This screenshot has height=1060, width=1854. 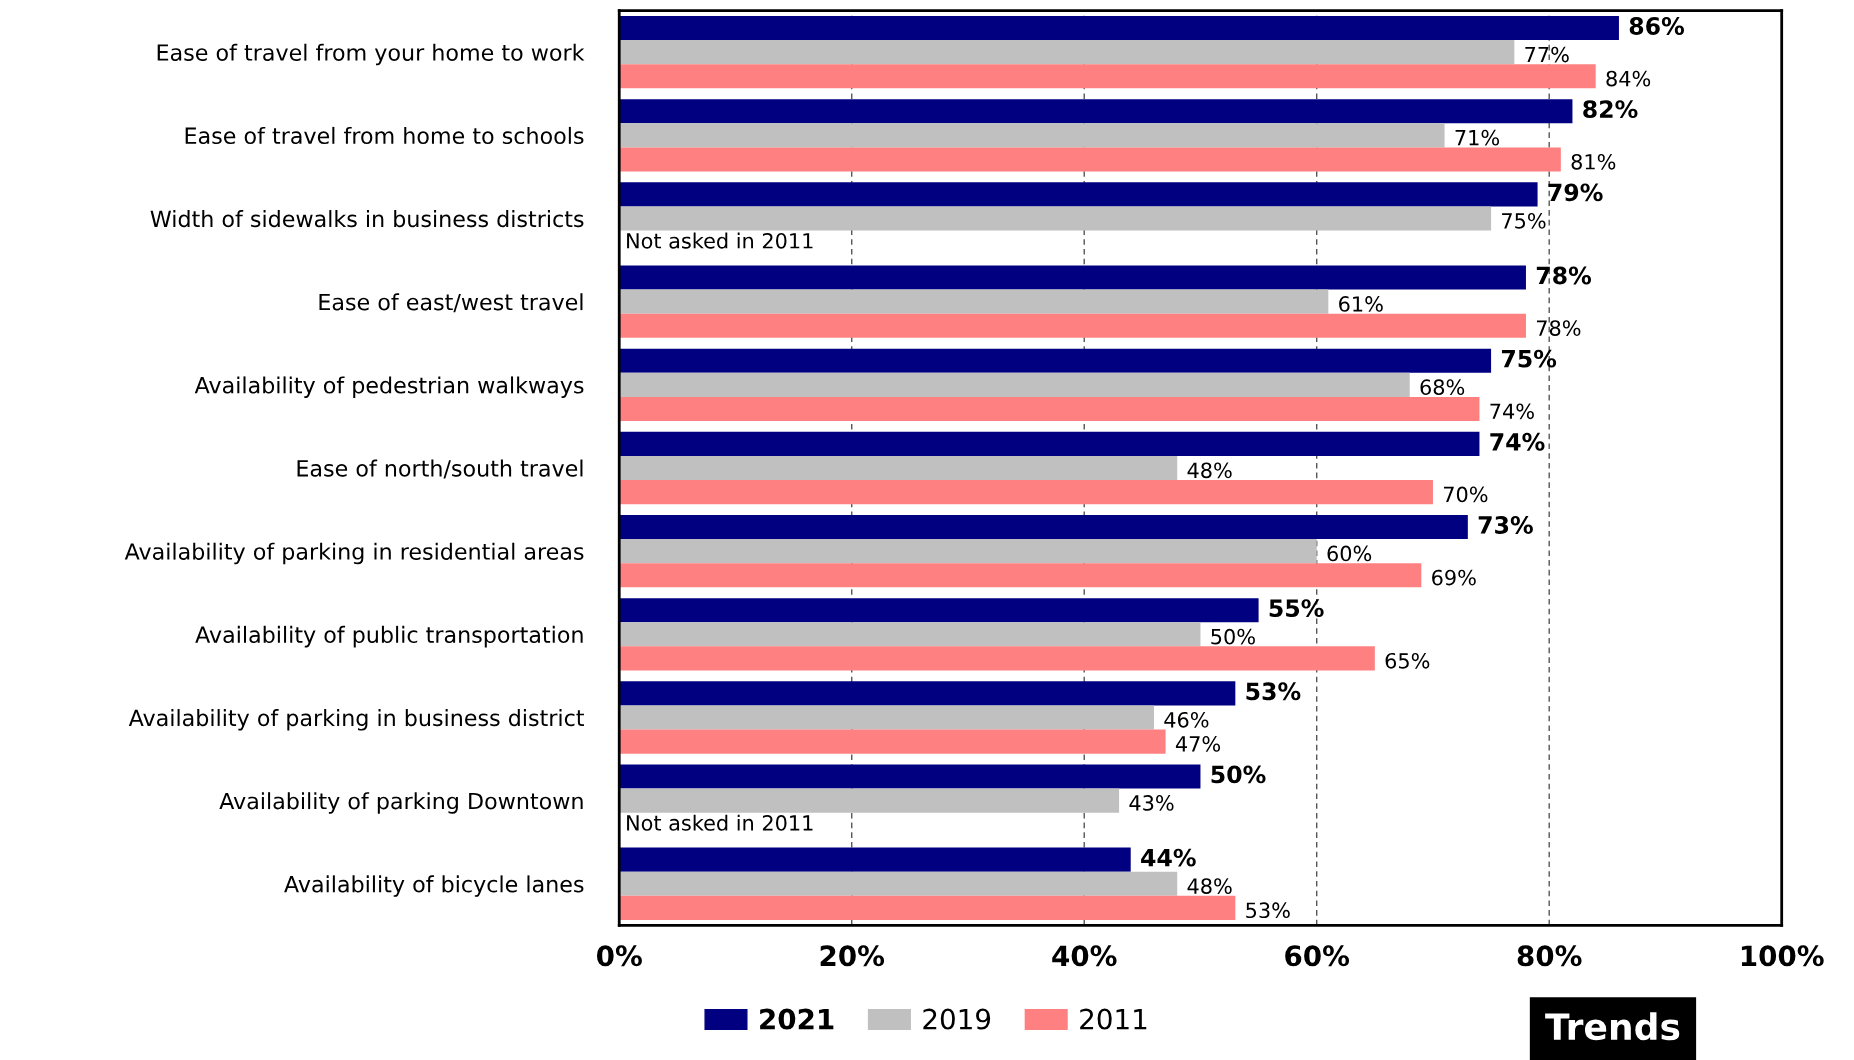 I want to click on y-tick-label: Availability of parking in residential areas, so click(x=354, y=553).